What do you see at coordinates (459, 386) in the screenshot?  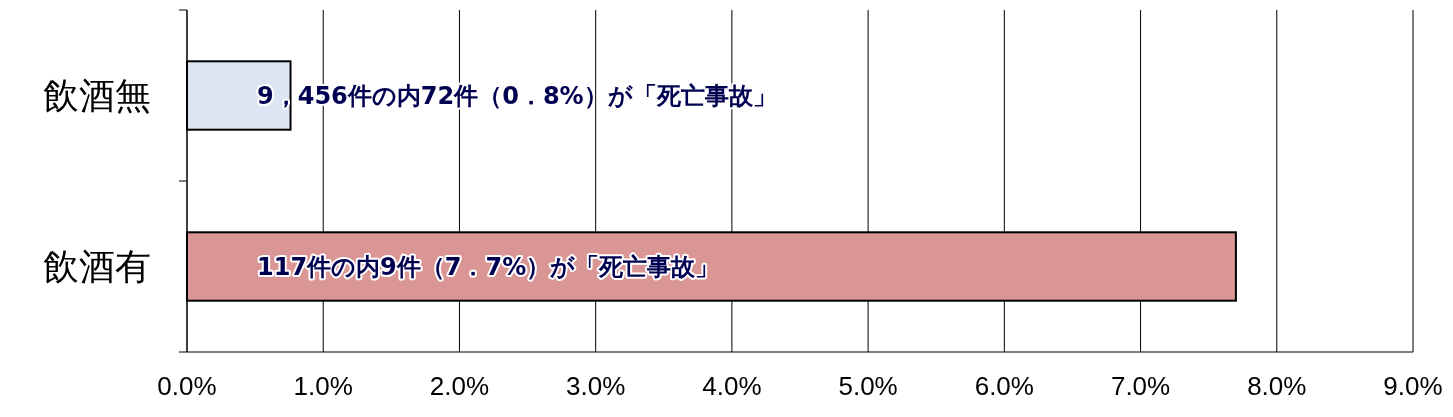 I see `x-tick-label: 2.0%` at bounding box center [459, 386].